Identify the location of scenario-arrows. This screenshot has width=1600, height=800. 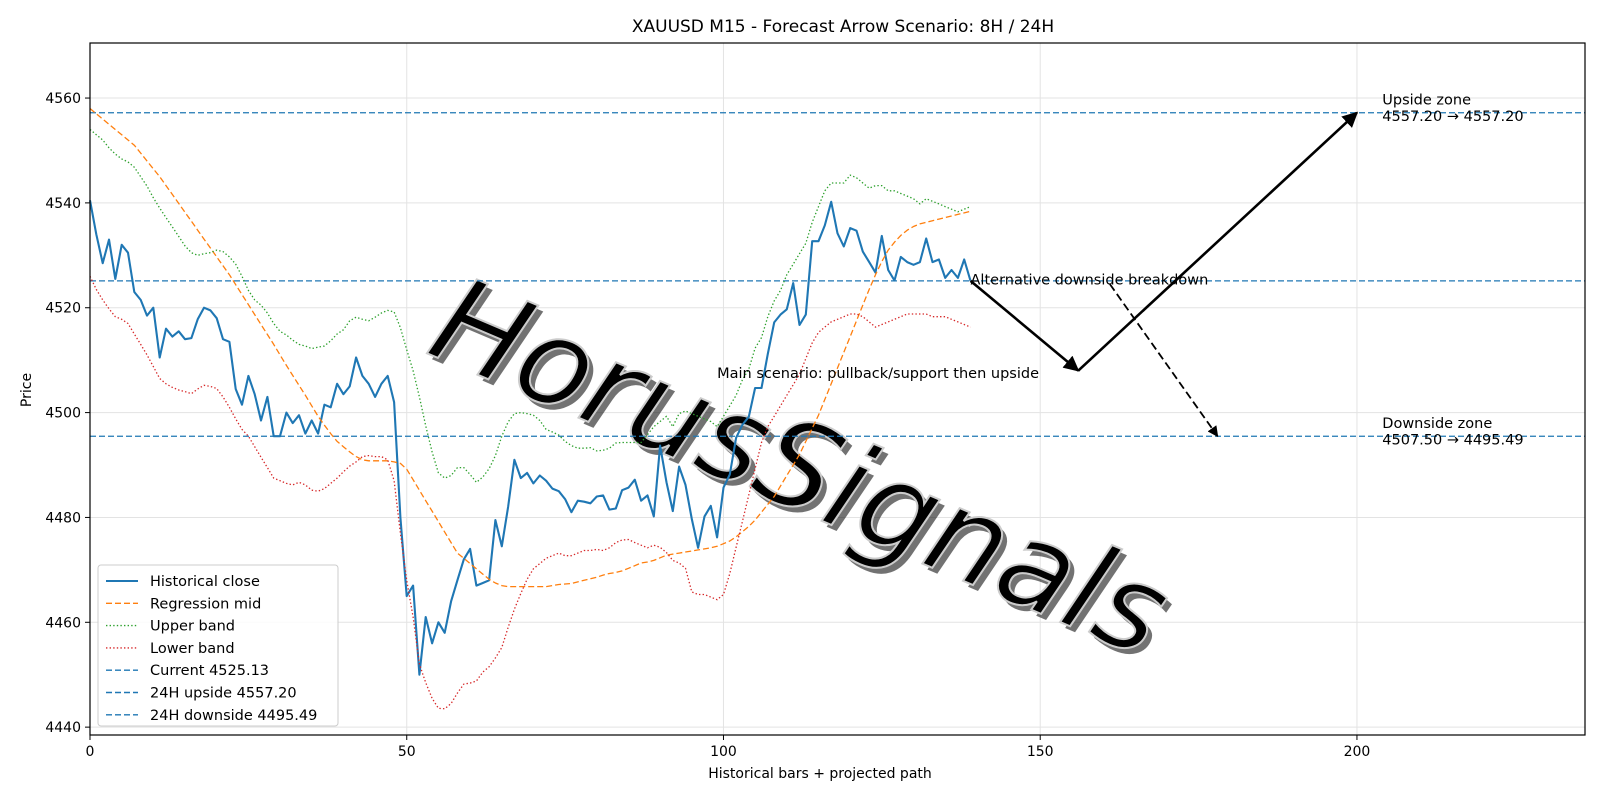
(1164, 274).